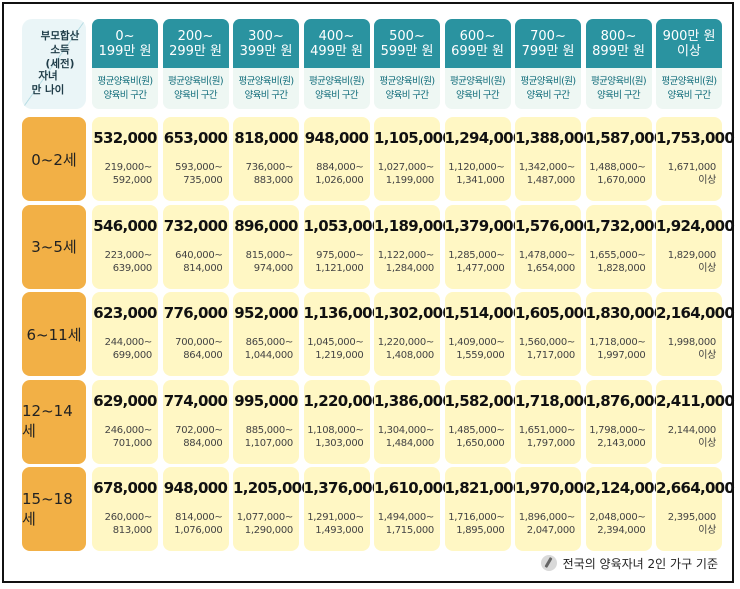 The image size is (740, 589). What do you see at coordinates (483, 509) in the screenshot?
I see `cost-cell: 1,821,000 1,716,000~ 1,895,000` at bounding box center [483, 509].